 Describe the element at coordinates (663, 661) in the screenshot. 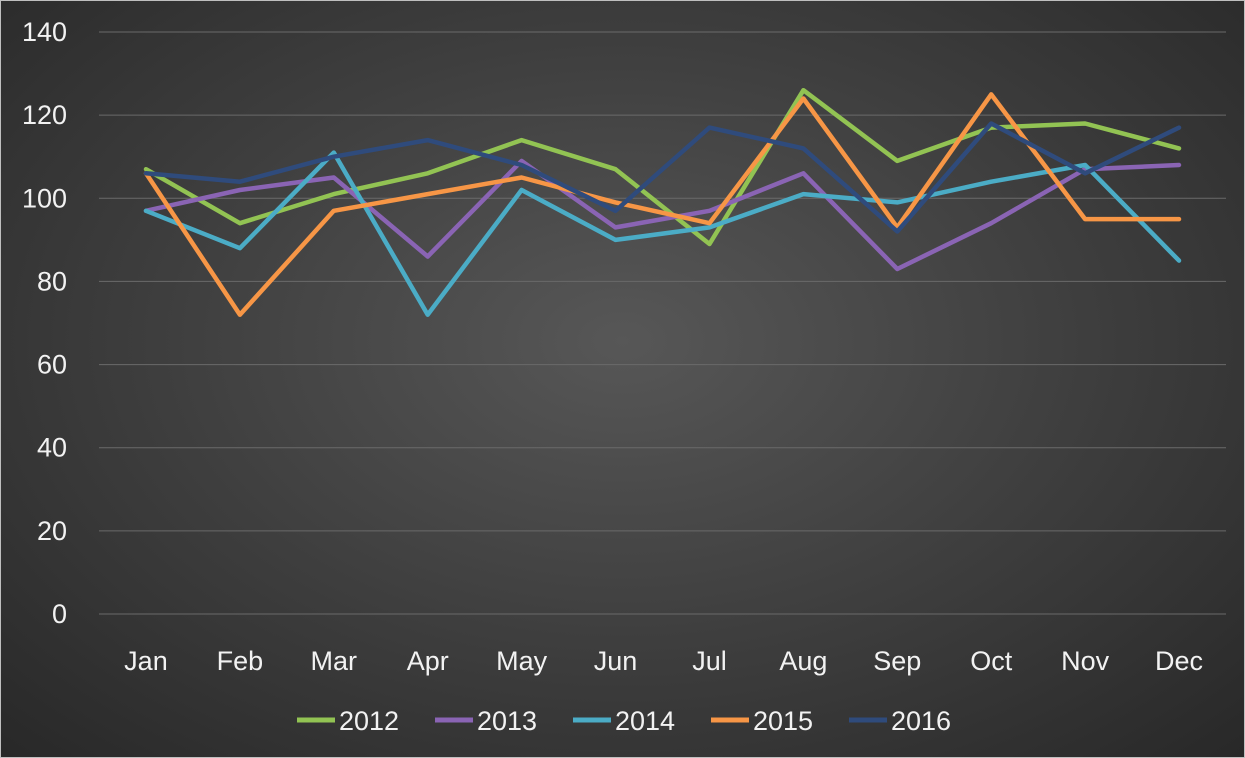

I see `x-axis: Jan Feb Mar Apr May Jun Jul Aug Sep Oct Nov Dec` at that location.